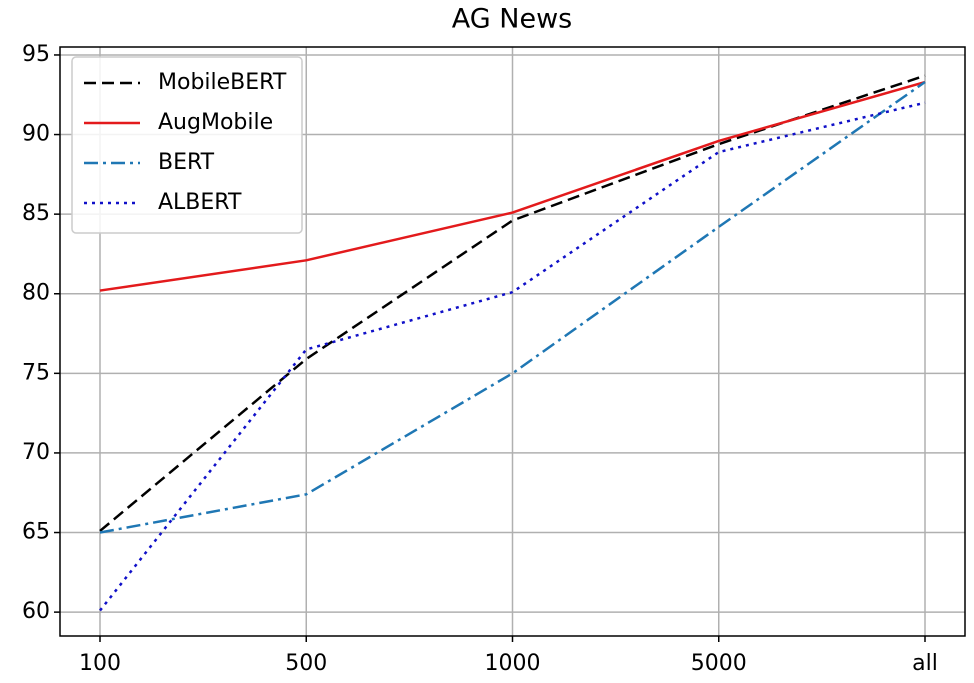  Describe the element at coordinates (36, 611) in the screenshot. I see `y-tick-label: 60` at that location.